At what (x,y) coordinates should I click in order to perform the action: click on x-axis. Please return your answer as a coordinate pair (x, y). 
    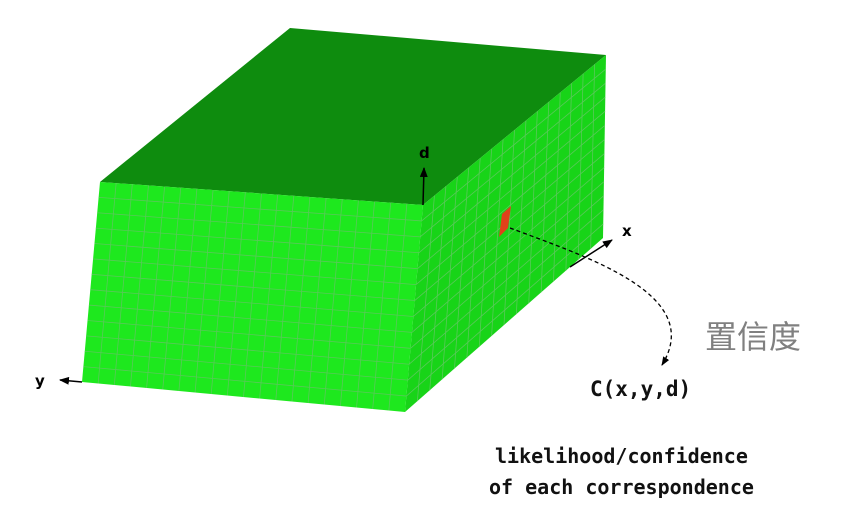
    Looking at the image, I should click on (591, 253).